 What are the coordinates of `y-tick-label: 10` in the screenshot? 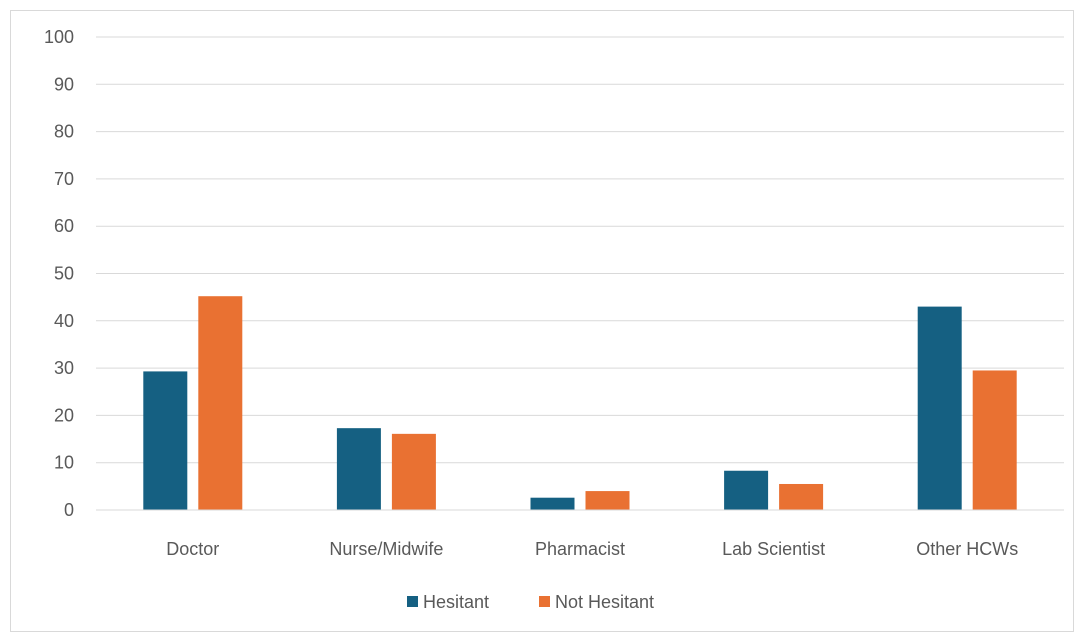 It's located at (64, 463).